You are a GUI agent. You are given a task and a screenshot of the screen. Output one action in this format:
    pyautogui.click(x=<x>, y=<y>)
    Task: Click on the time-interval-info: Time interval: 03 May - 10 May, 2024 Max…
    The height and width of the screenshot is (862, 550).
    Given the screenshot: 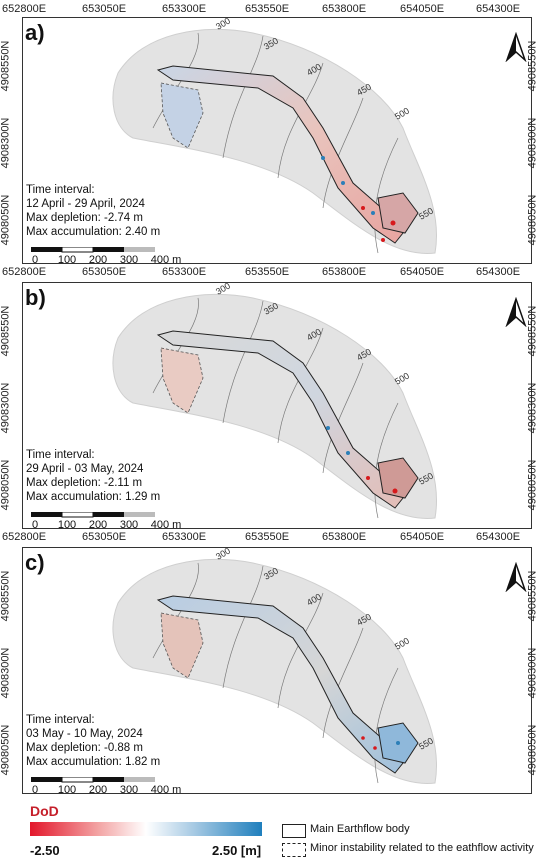 What is the action you would take?
    pyautogui.click(x=93, y=741)
    